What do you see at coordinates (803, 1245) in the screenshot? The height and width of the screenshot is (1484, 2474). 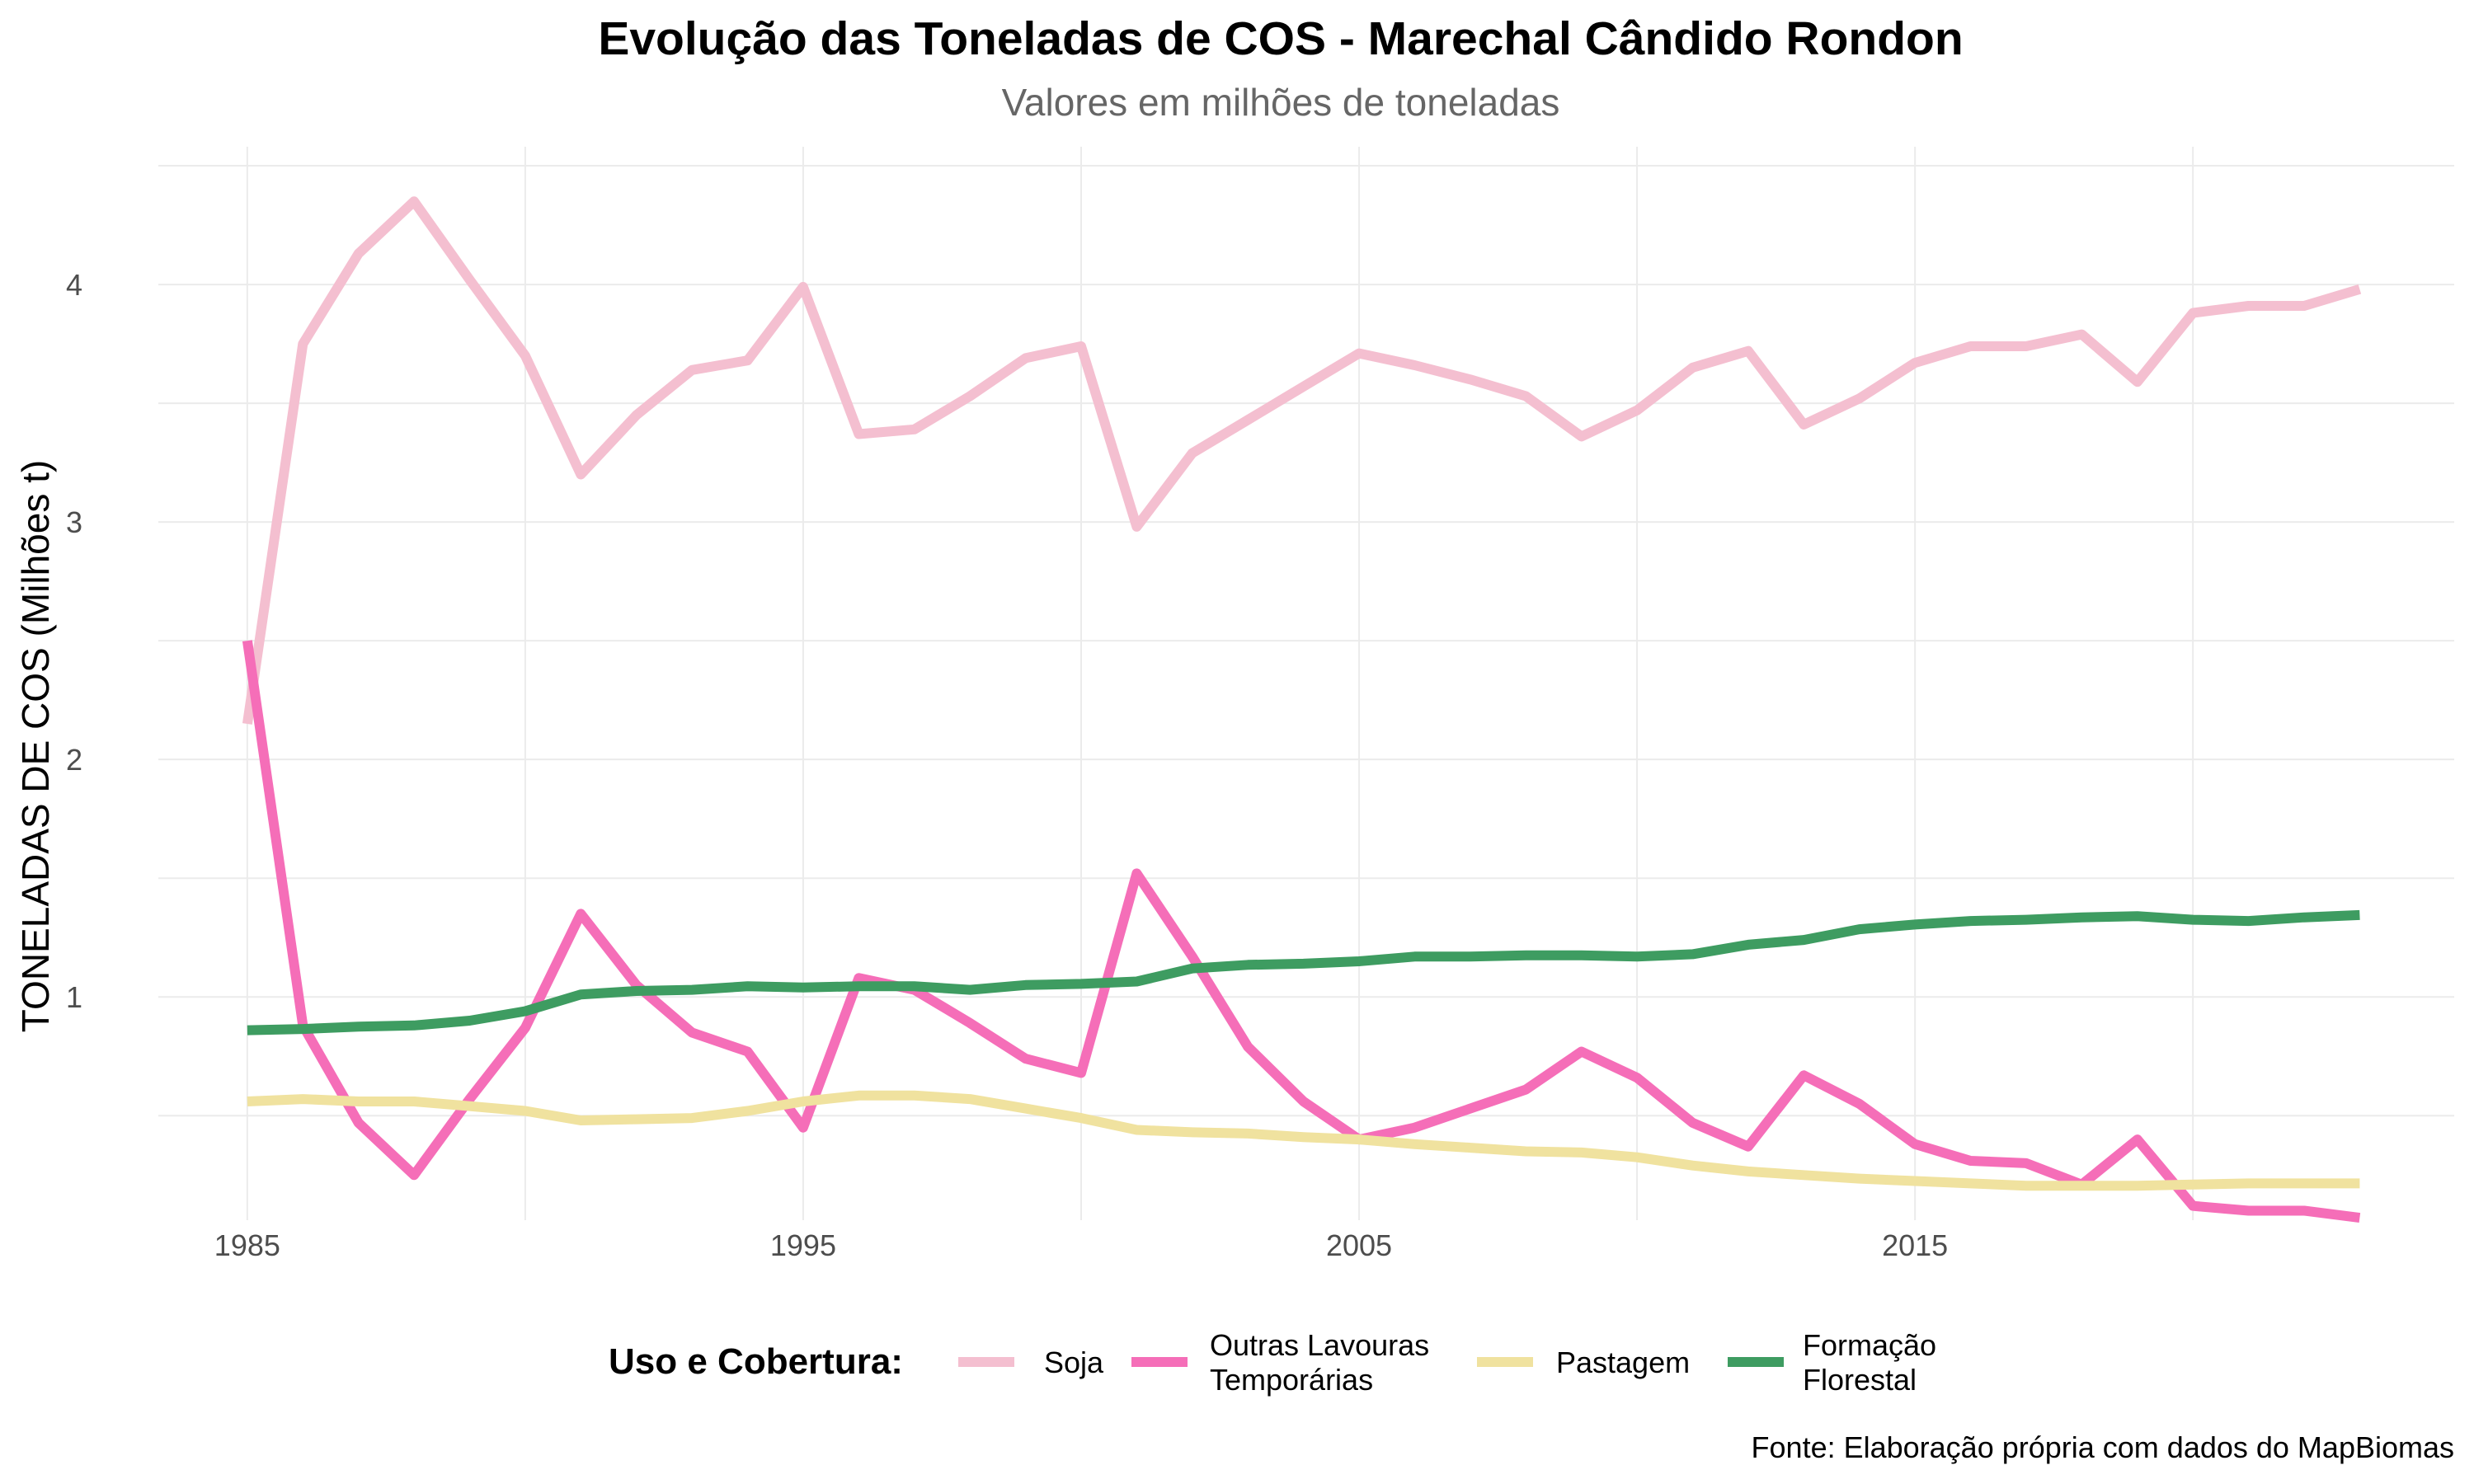 I see `x-tick-label: 1995` at bounding box center [803, 1245].